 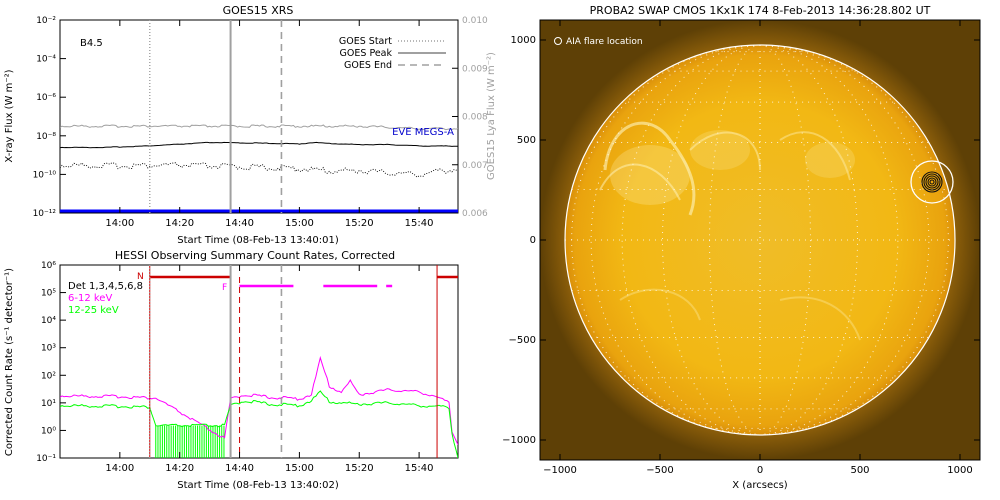 What do you see at coordinates (475, 214) in the screenshot?
I see `y2-tick-label: 0.006` at bounding box center [475, 214].